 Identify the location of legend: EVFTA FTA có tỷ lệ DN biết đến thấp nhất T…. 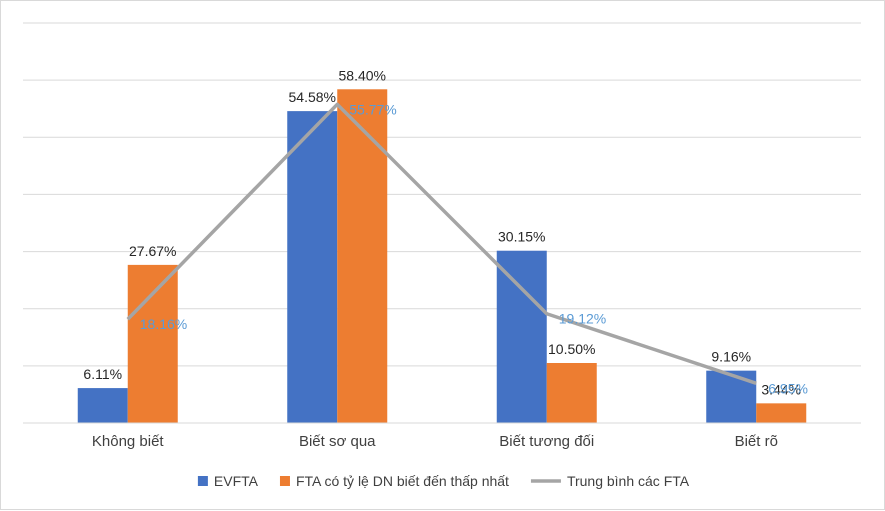
(443, 481).